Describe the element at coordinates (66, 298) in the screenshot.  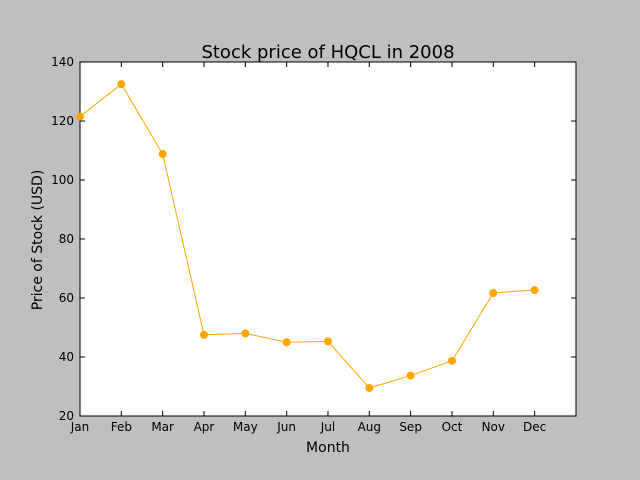
I see `y-tick-label: 60` at that location.